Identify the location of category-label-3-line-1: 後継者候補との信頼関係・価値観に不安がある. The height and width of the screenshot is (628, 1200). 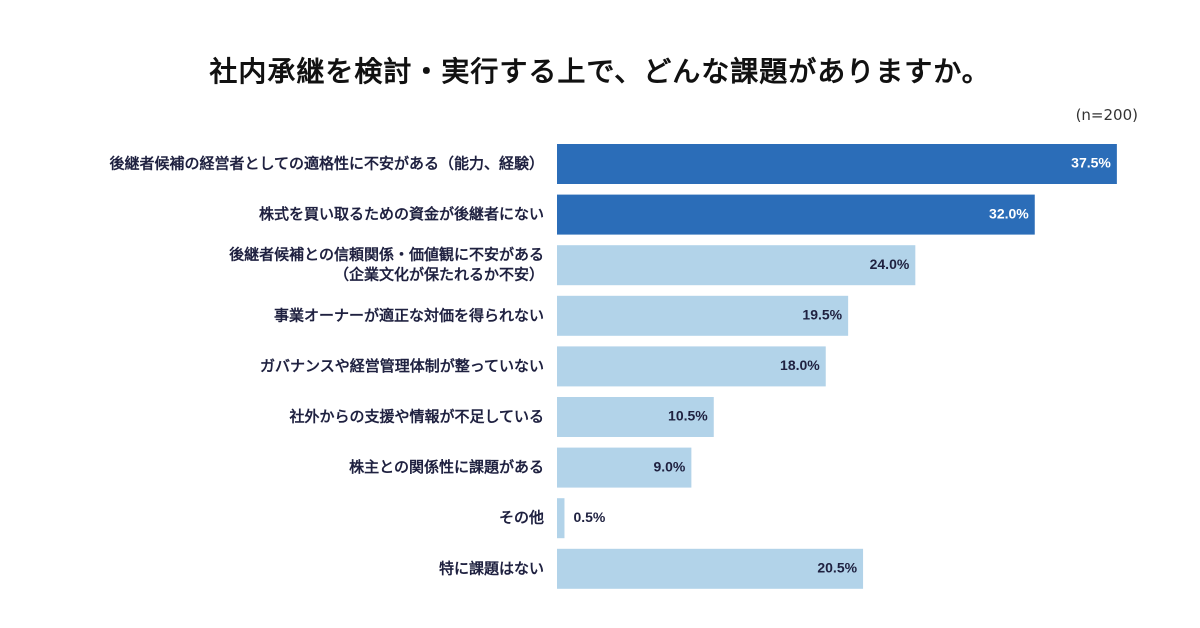
(386, 255).